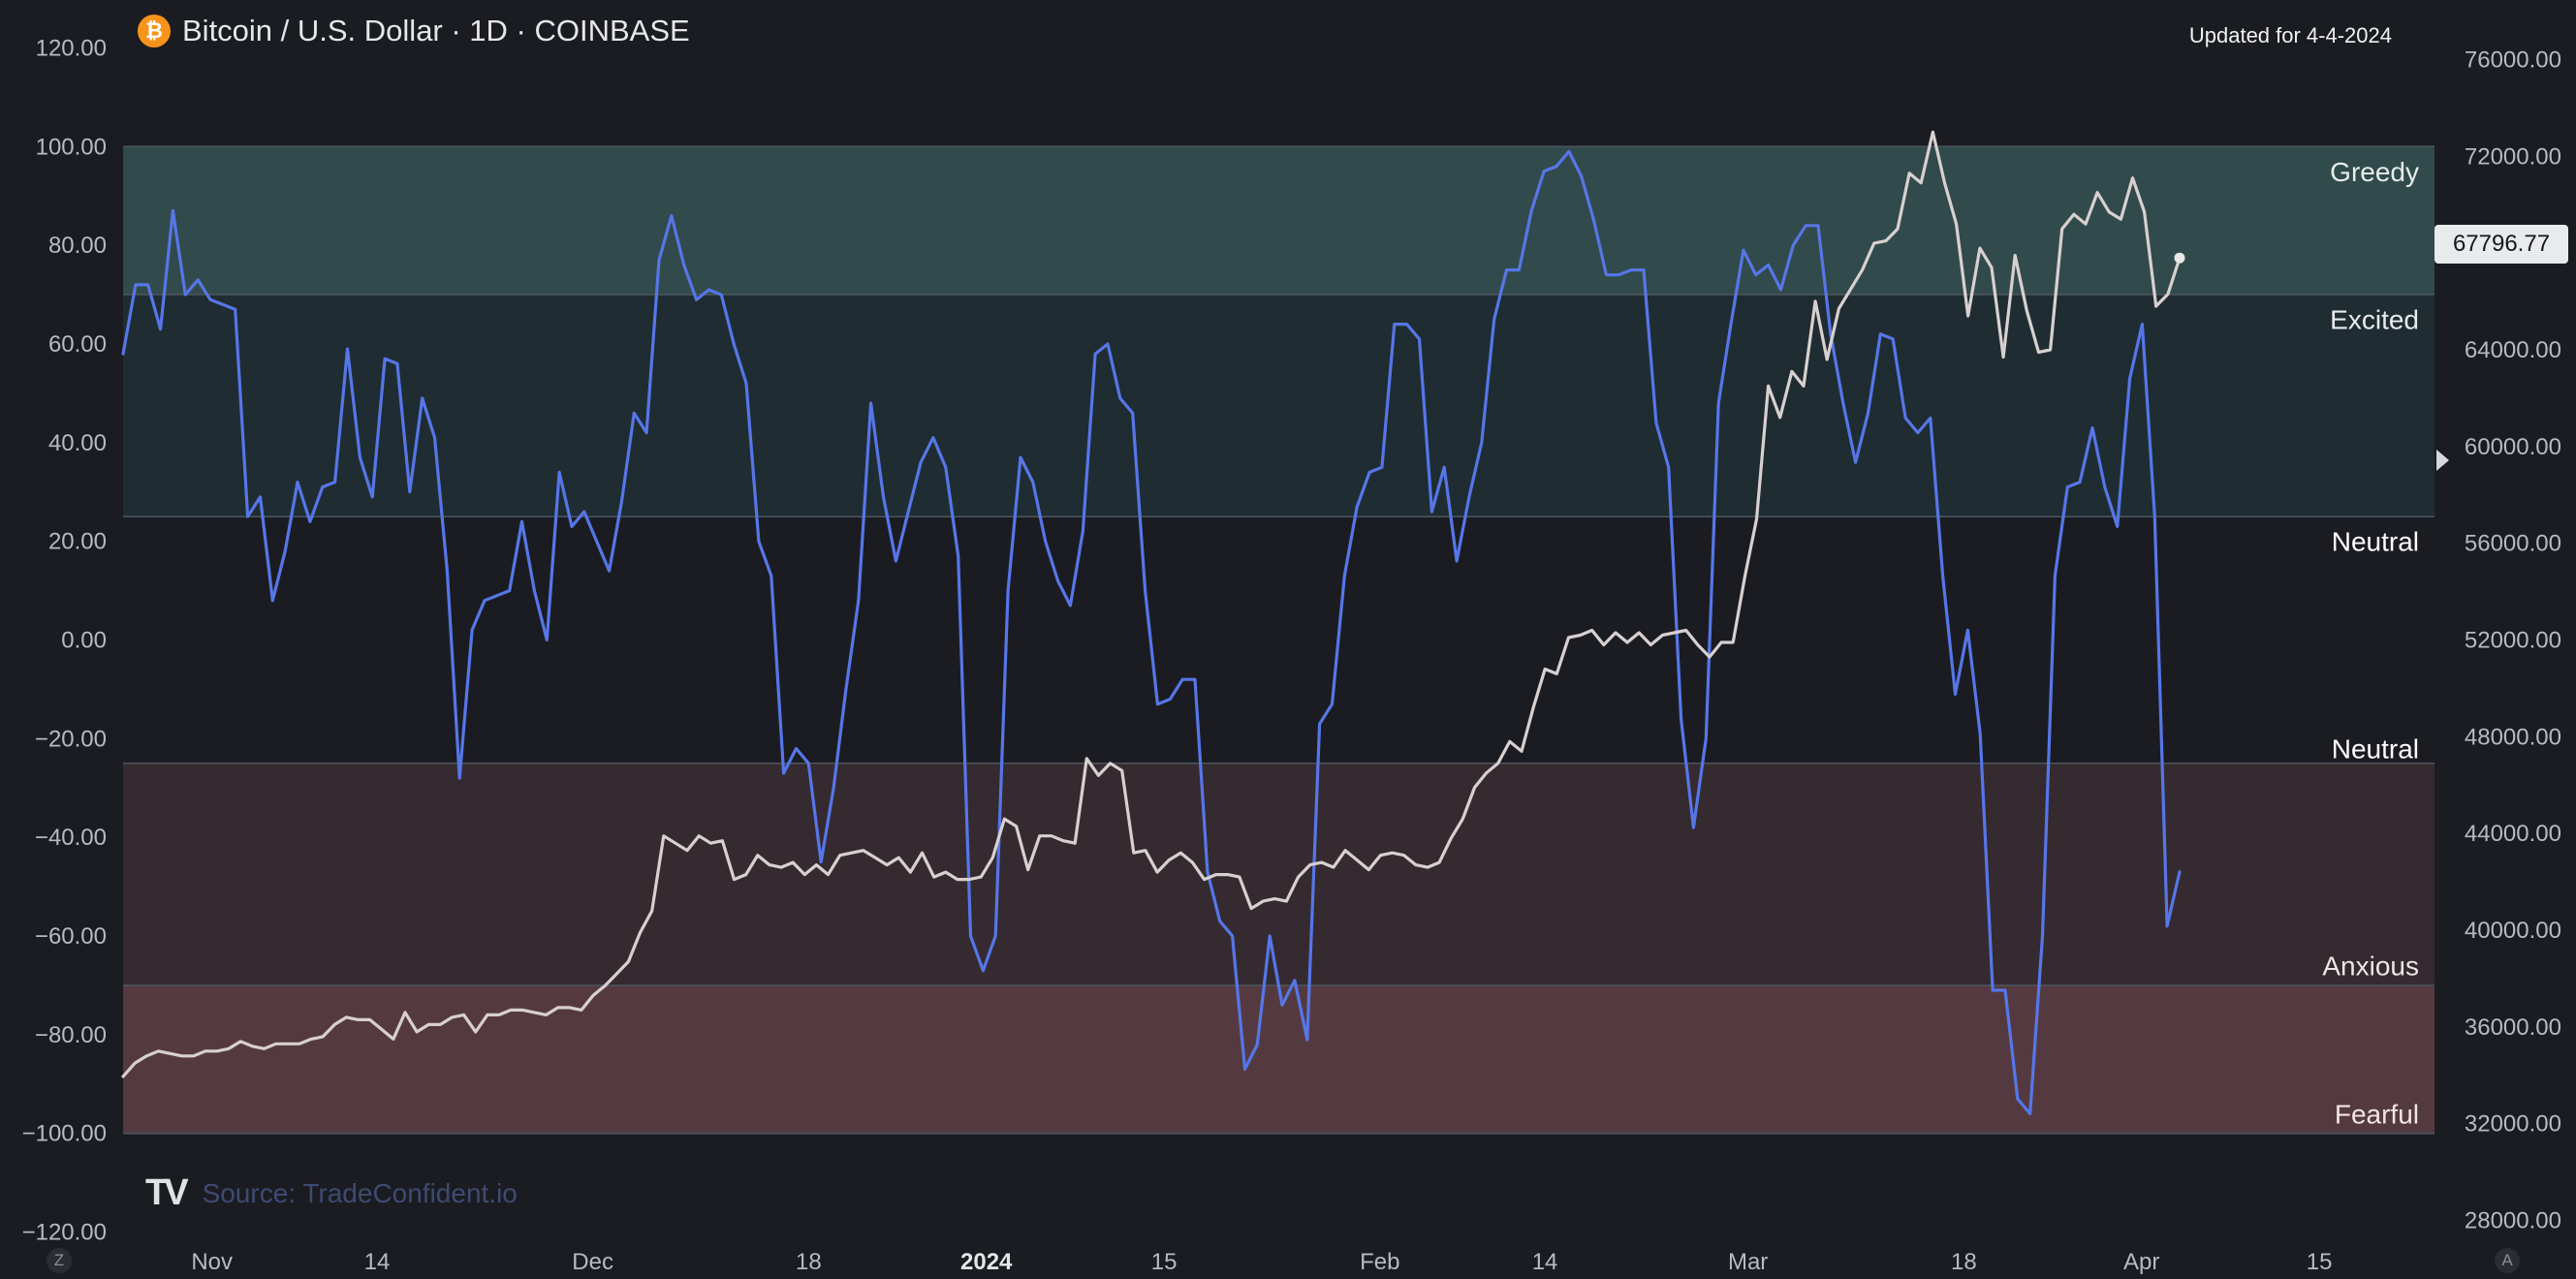 This screenshot has width=2576, height=1279. What do you see at coordinates (77, 246) in the screenshot?
I see `left-tick-label: 80.00` at bounding box center [77, 246].